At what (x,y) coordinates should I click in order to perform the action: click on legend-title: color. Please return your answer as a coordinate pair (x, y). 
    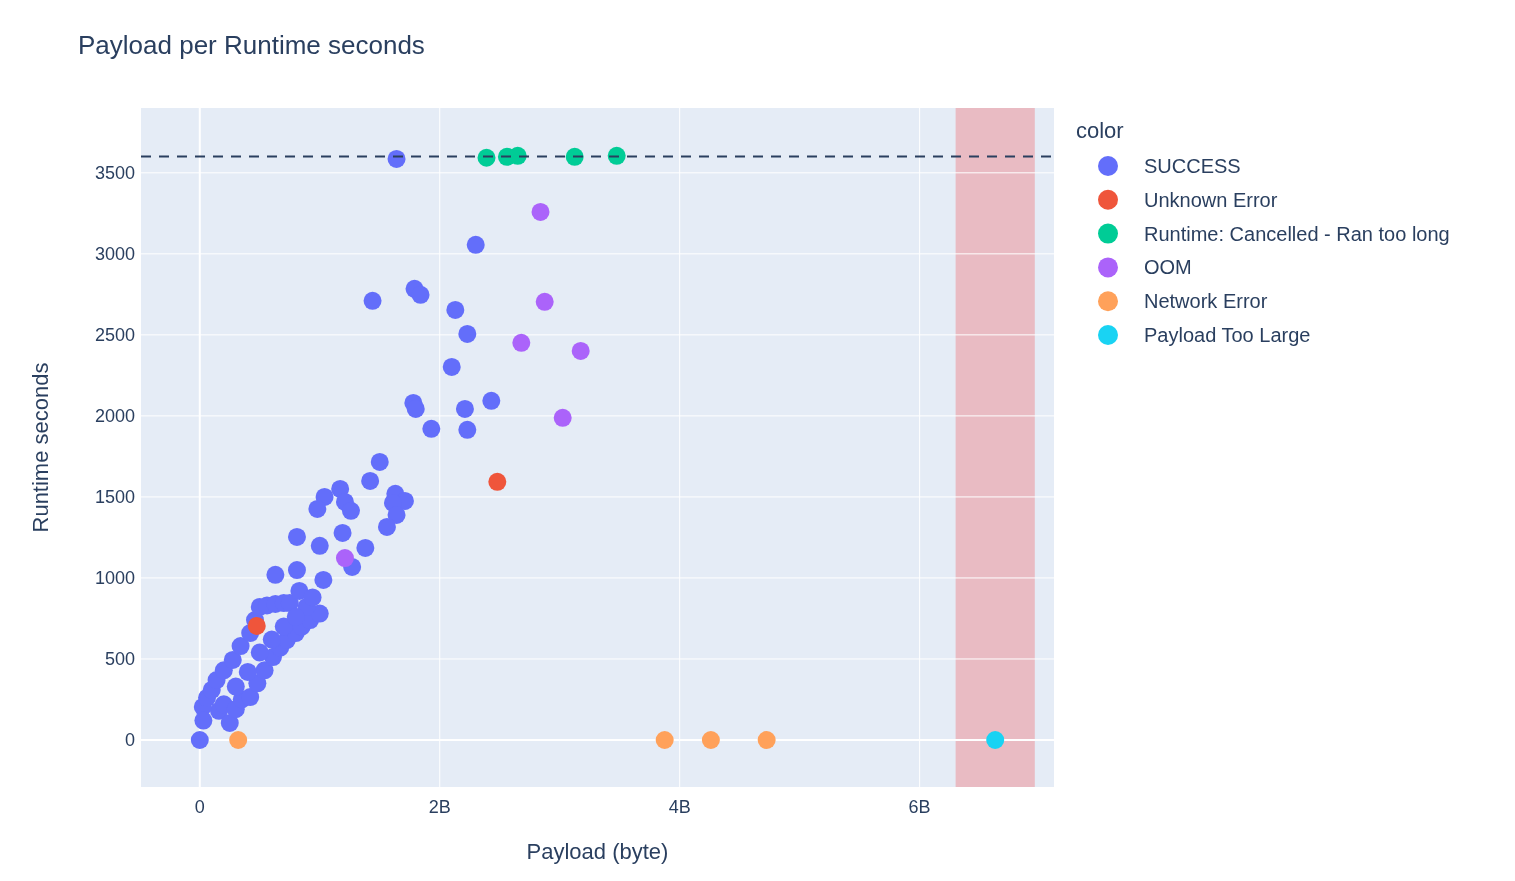
    Looking at the image, I should click on (1100, 130).